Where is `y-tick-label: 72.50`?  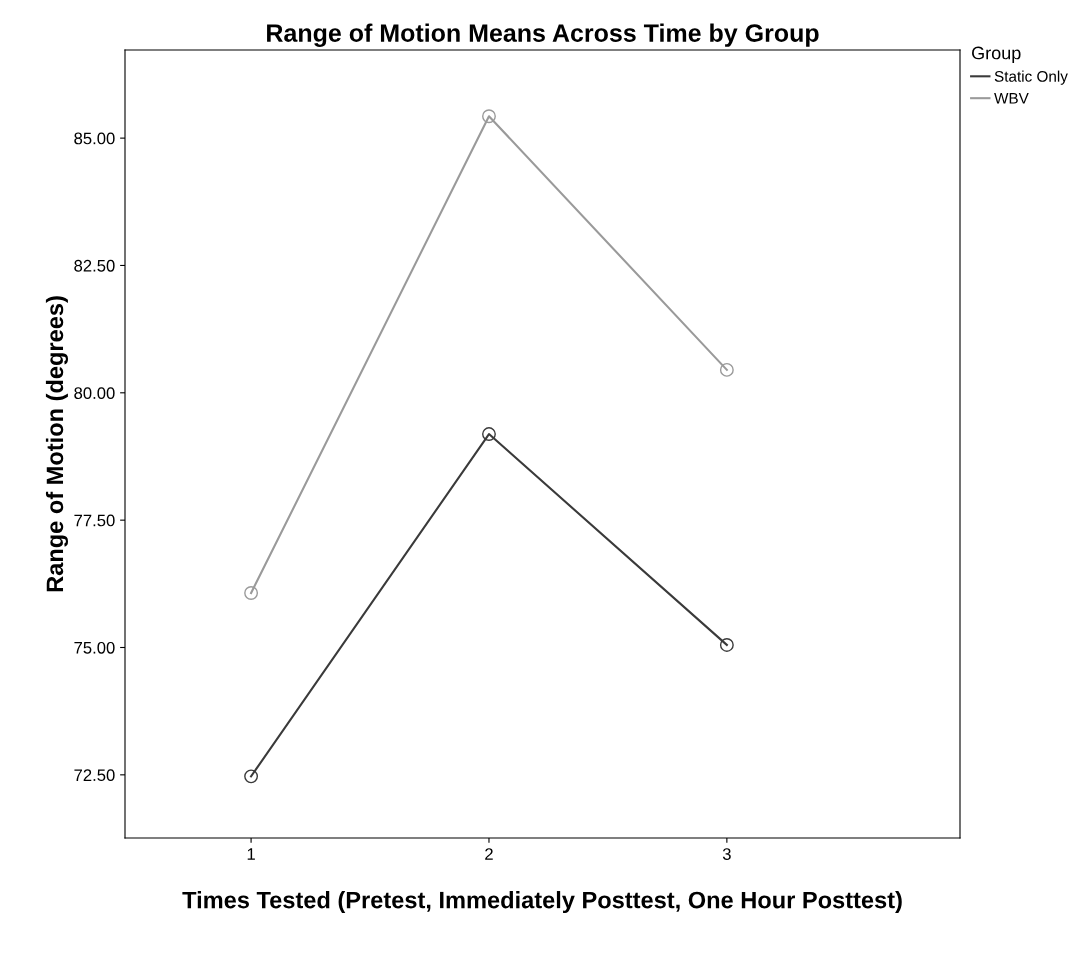 y-tick-label: 72.50 is located at coordinates (94, 775).